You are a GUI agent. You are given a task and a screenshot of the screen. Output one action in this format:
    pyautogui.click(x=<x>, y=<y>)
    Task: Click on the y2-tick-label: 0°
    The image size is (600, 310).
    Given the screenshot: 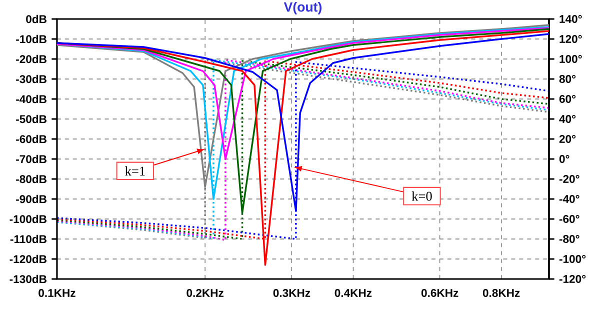 What is the action you would take?
    pyautogui.click(x=564, y=159)
    